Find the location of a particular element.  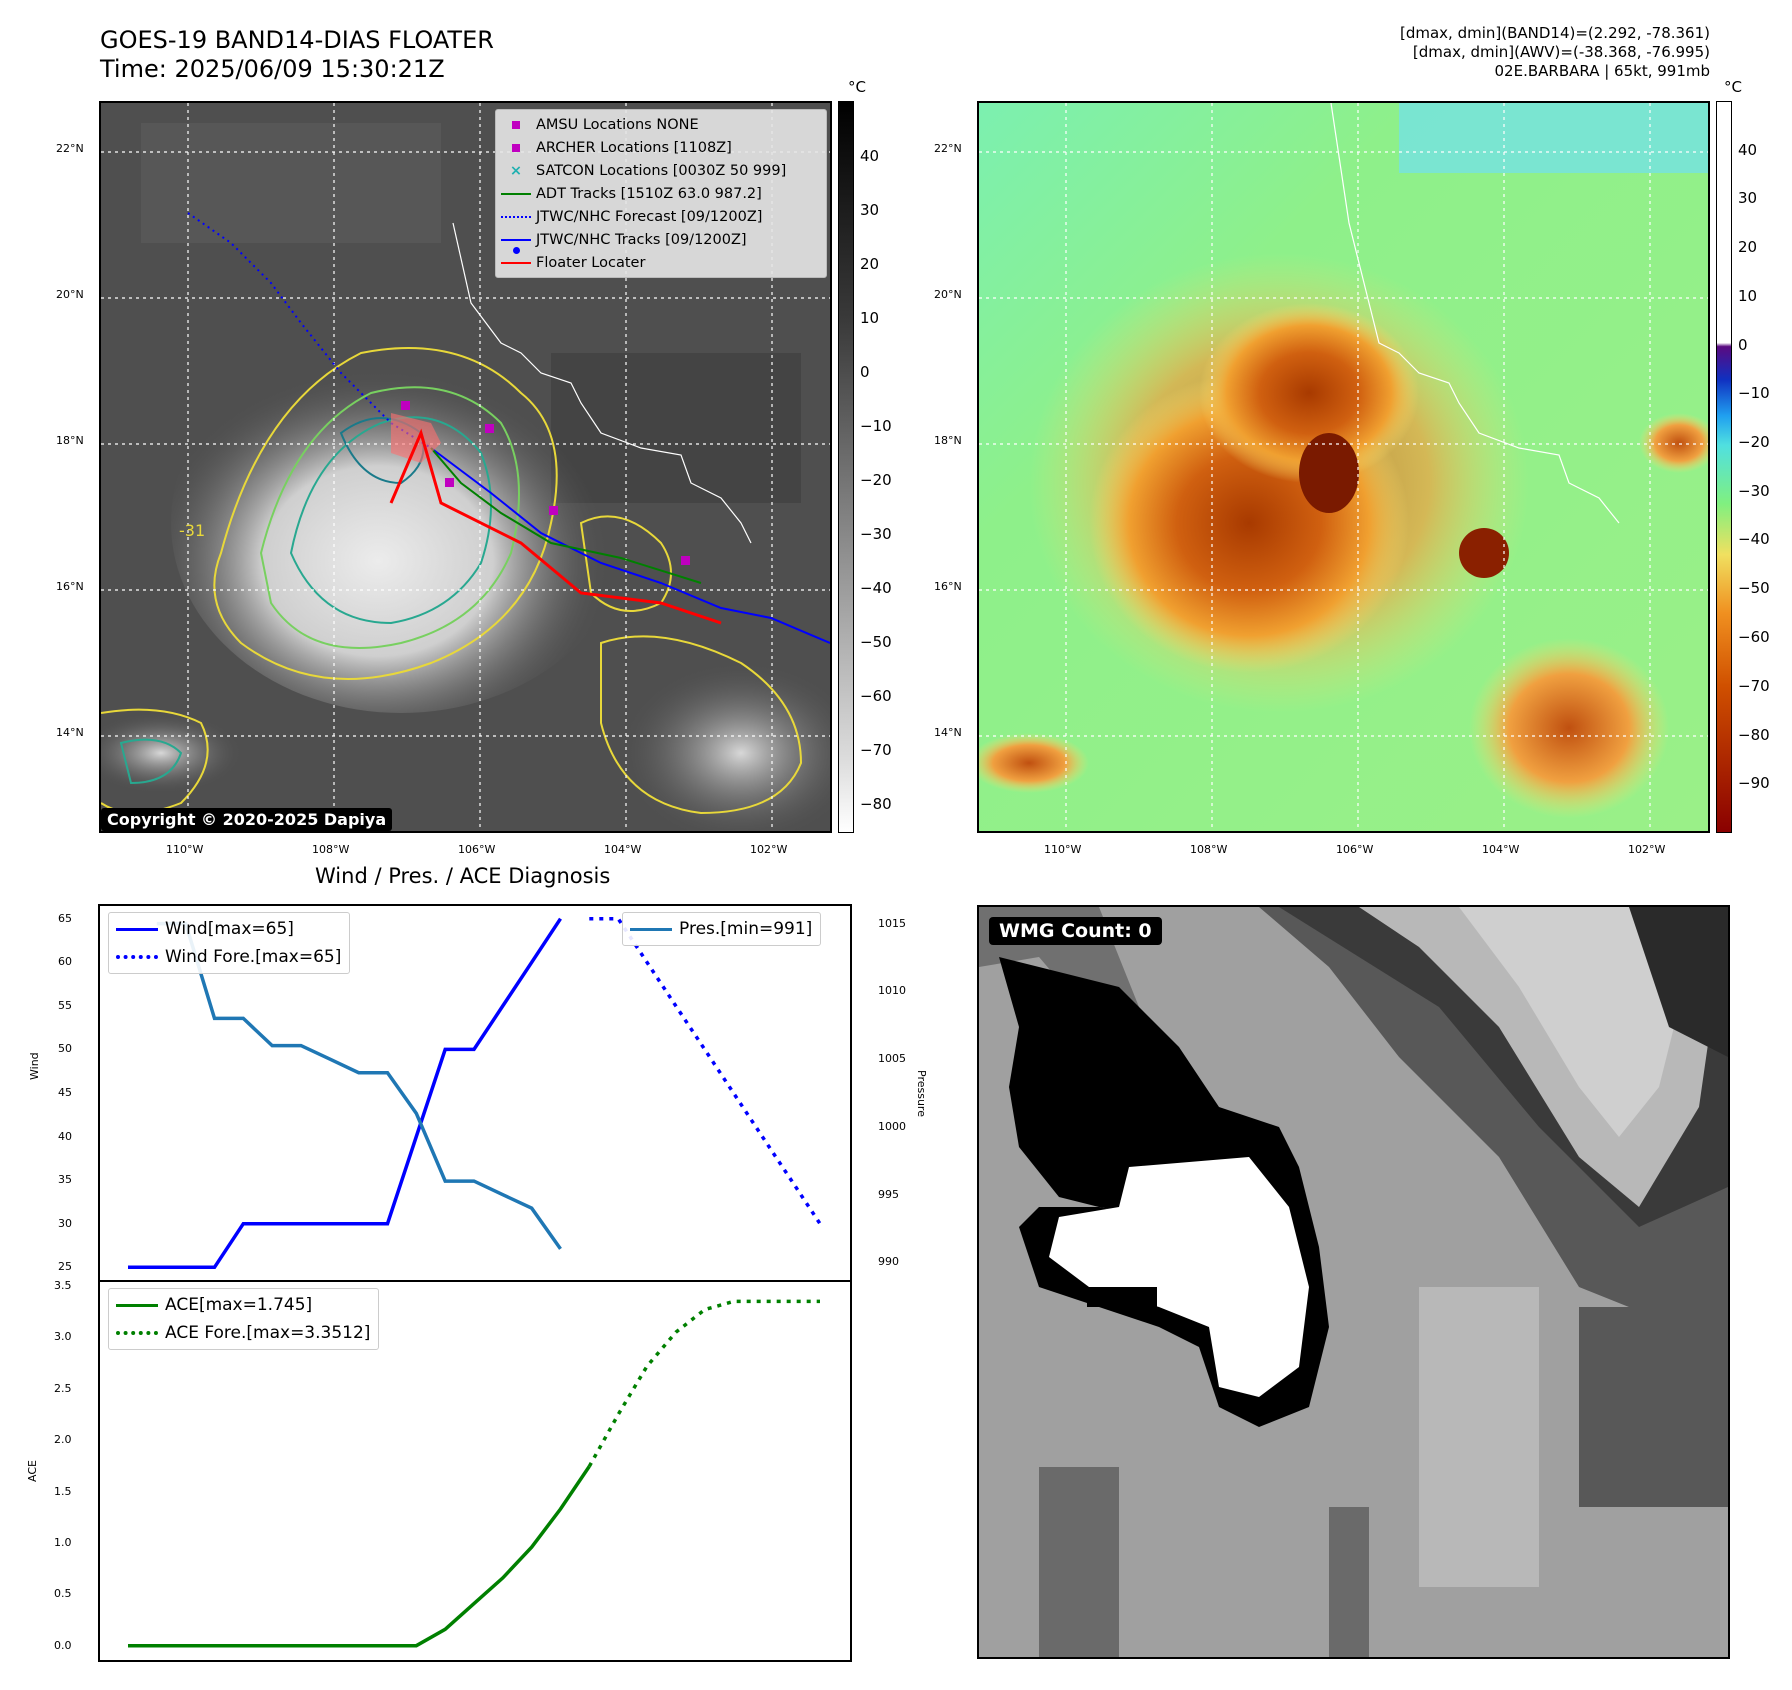

lon-label: 106°W is located at coordinates (1355, 849).